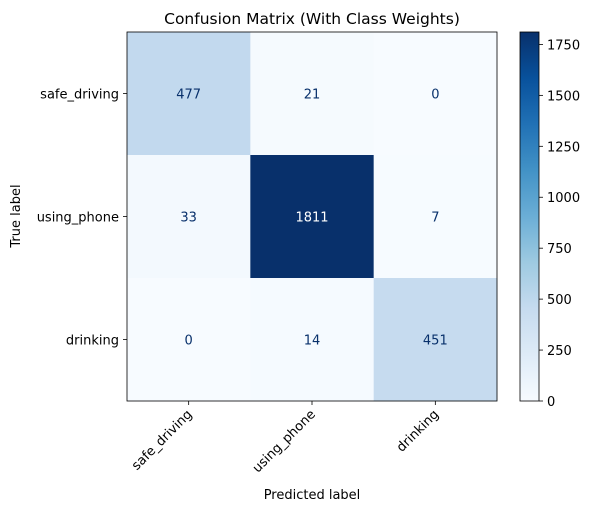  I want to click on cell-value-label: 14, so click(312, 341).